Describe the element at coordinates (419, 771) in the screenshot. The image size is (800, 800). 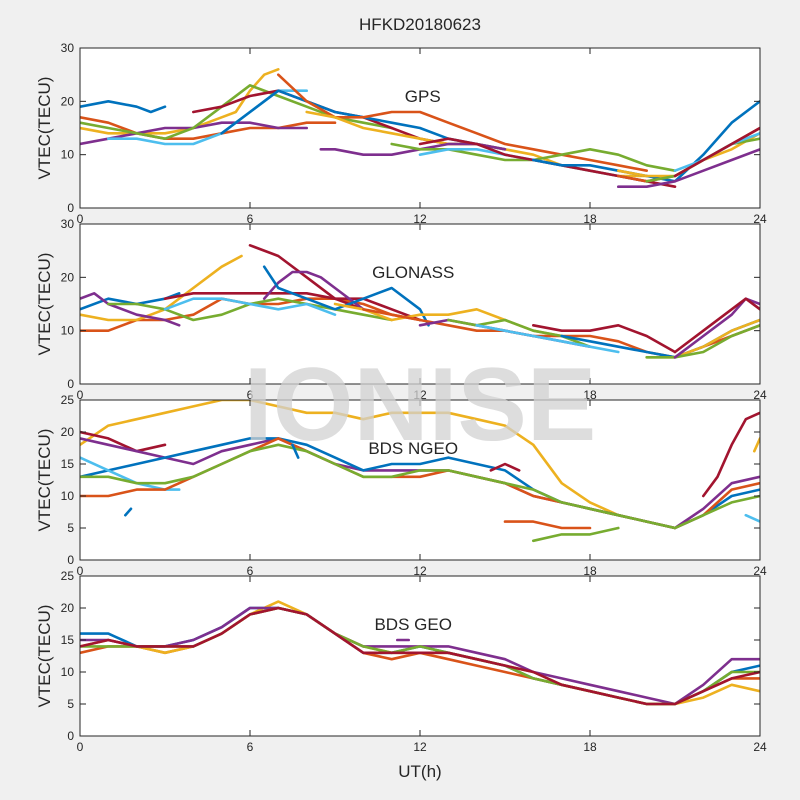
I see `x-axis-label: UT(h)` at that location.